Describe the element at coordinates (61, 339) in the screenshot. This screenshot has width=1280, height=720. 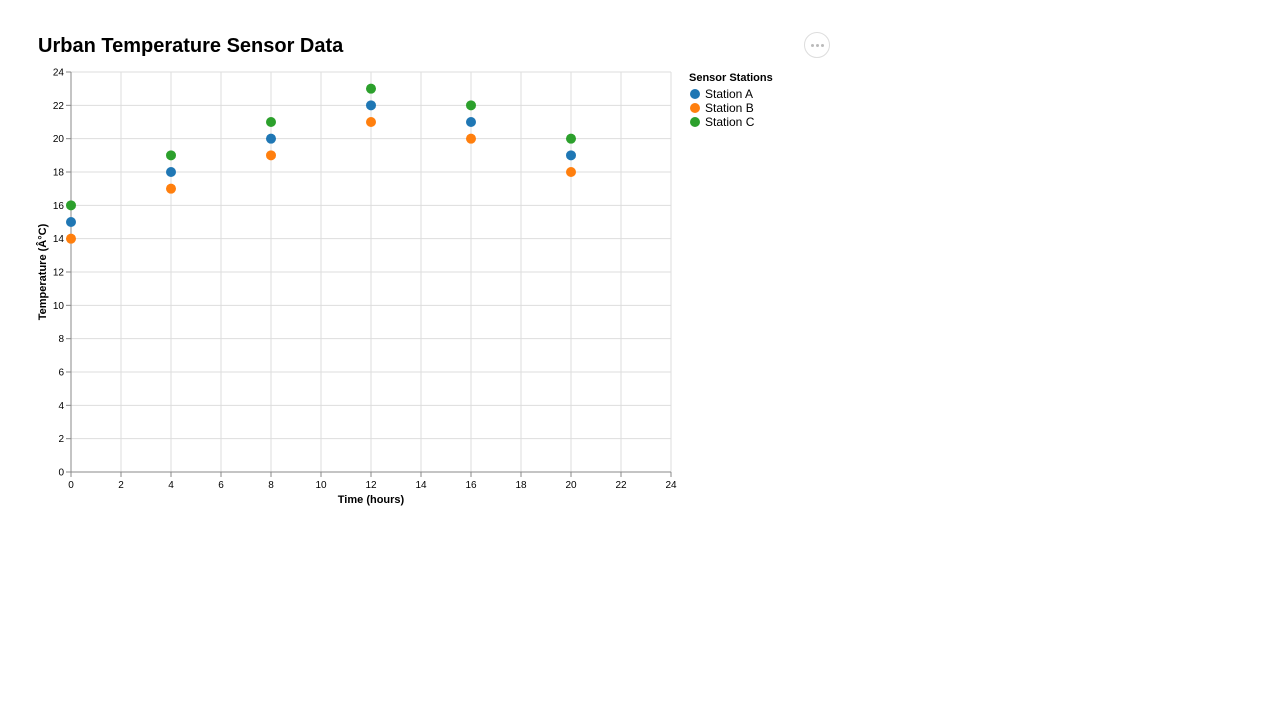
I see `y-tick-label: 8` at that location.